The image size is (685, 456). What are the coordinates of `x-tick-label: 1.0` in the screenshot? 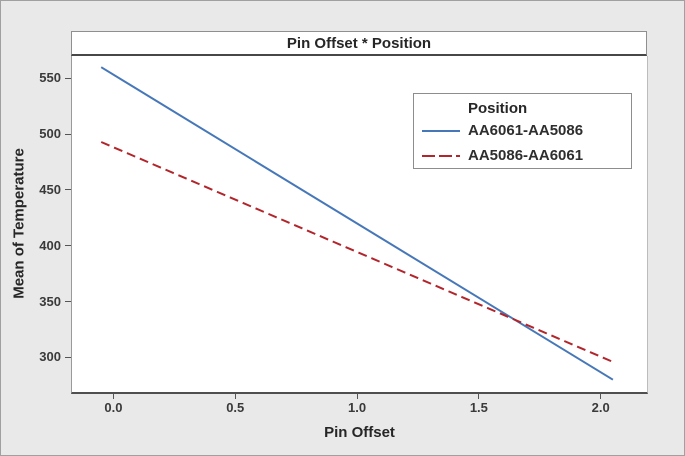 It's located at (357, 407).